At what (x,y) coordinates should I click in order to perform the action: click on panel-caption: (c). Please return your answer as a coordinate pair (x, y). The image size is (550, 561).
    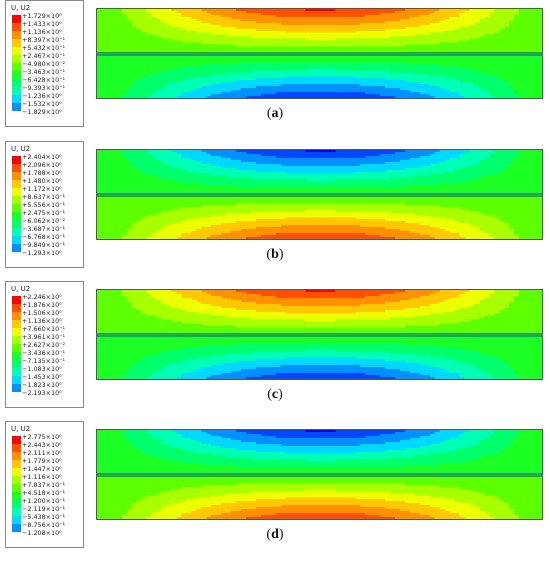
    Looking at the image, I should click on (275, 395).